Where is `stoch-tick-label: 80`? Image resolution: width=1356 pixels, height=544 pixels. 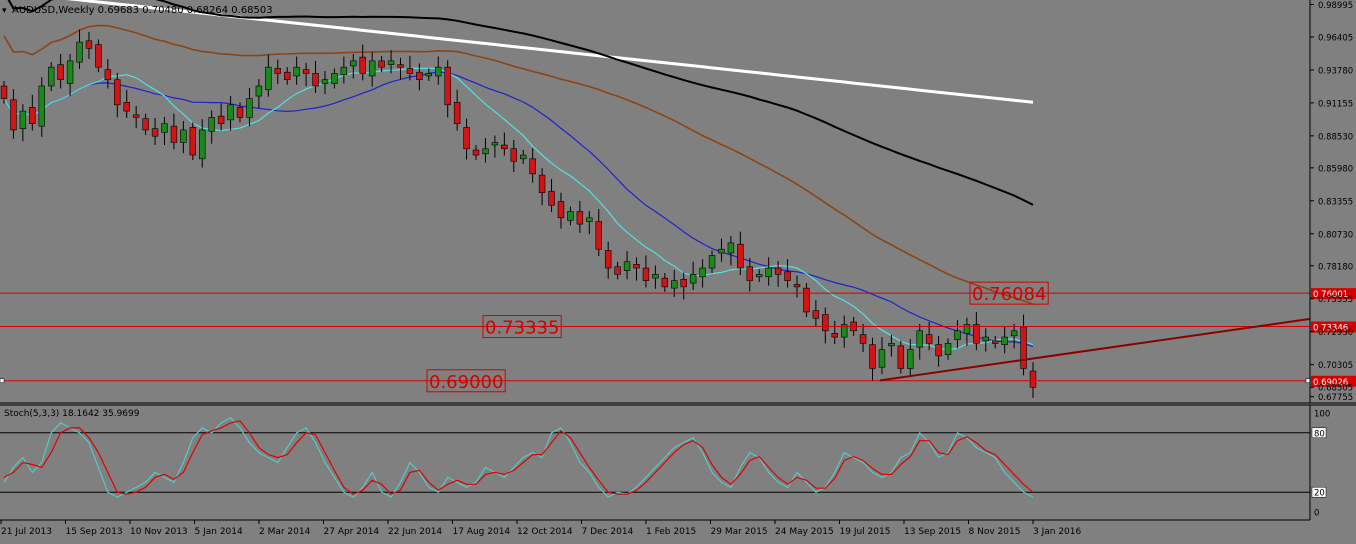 stoch-tick-label: 80 is located at coordinates (1319, 434).